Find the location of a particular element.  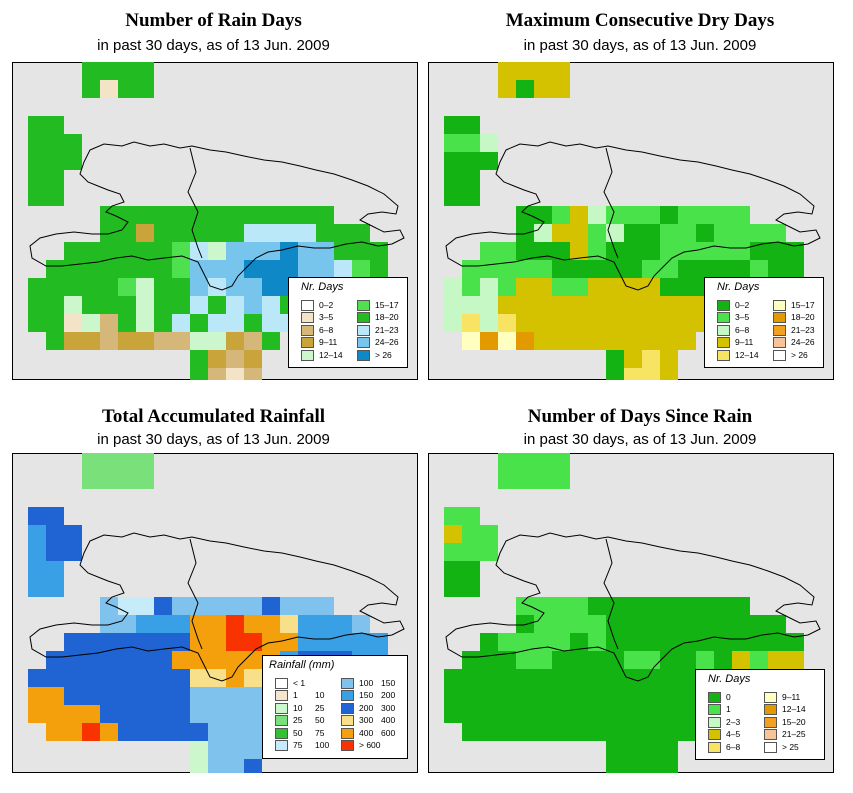

legend-label: 12–14 is located at coordinates (331, 354).